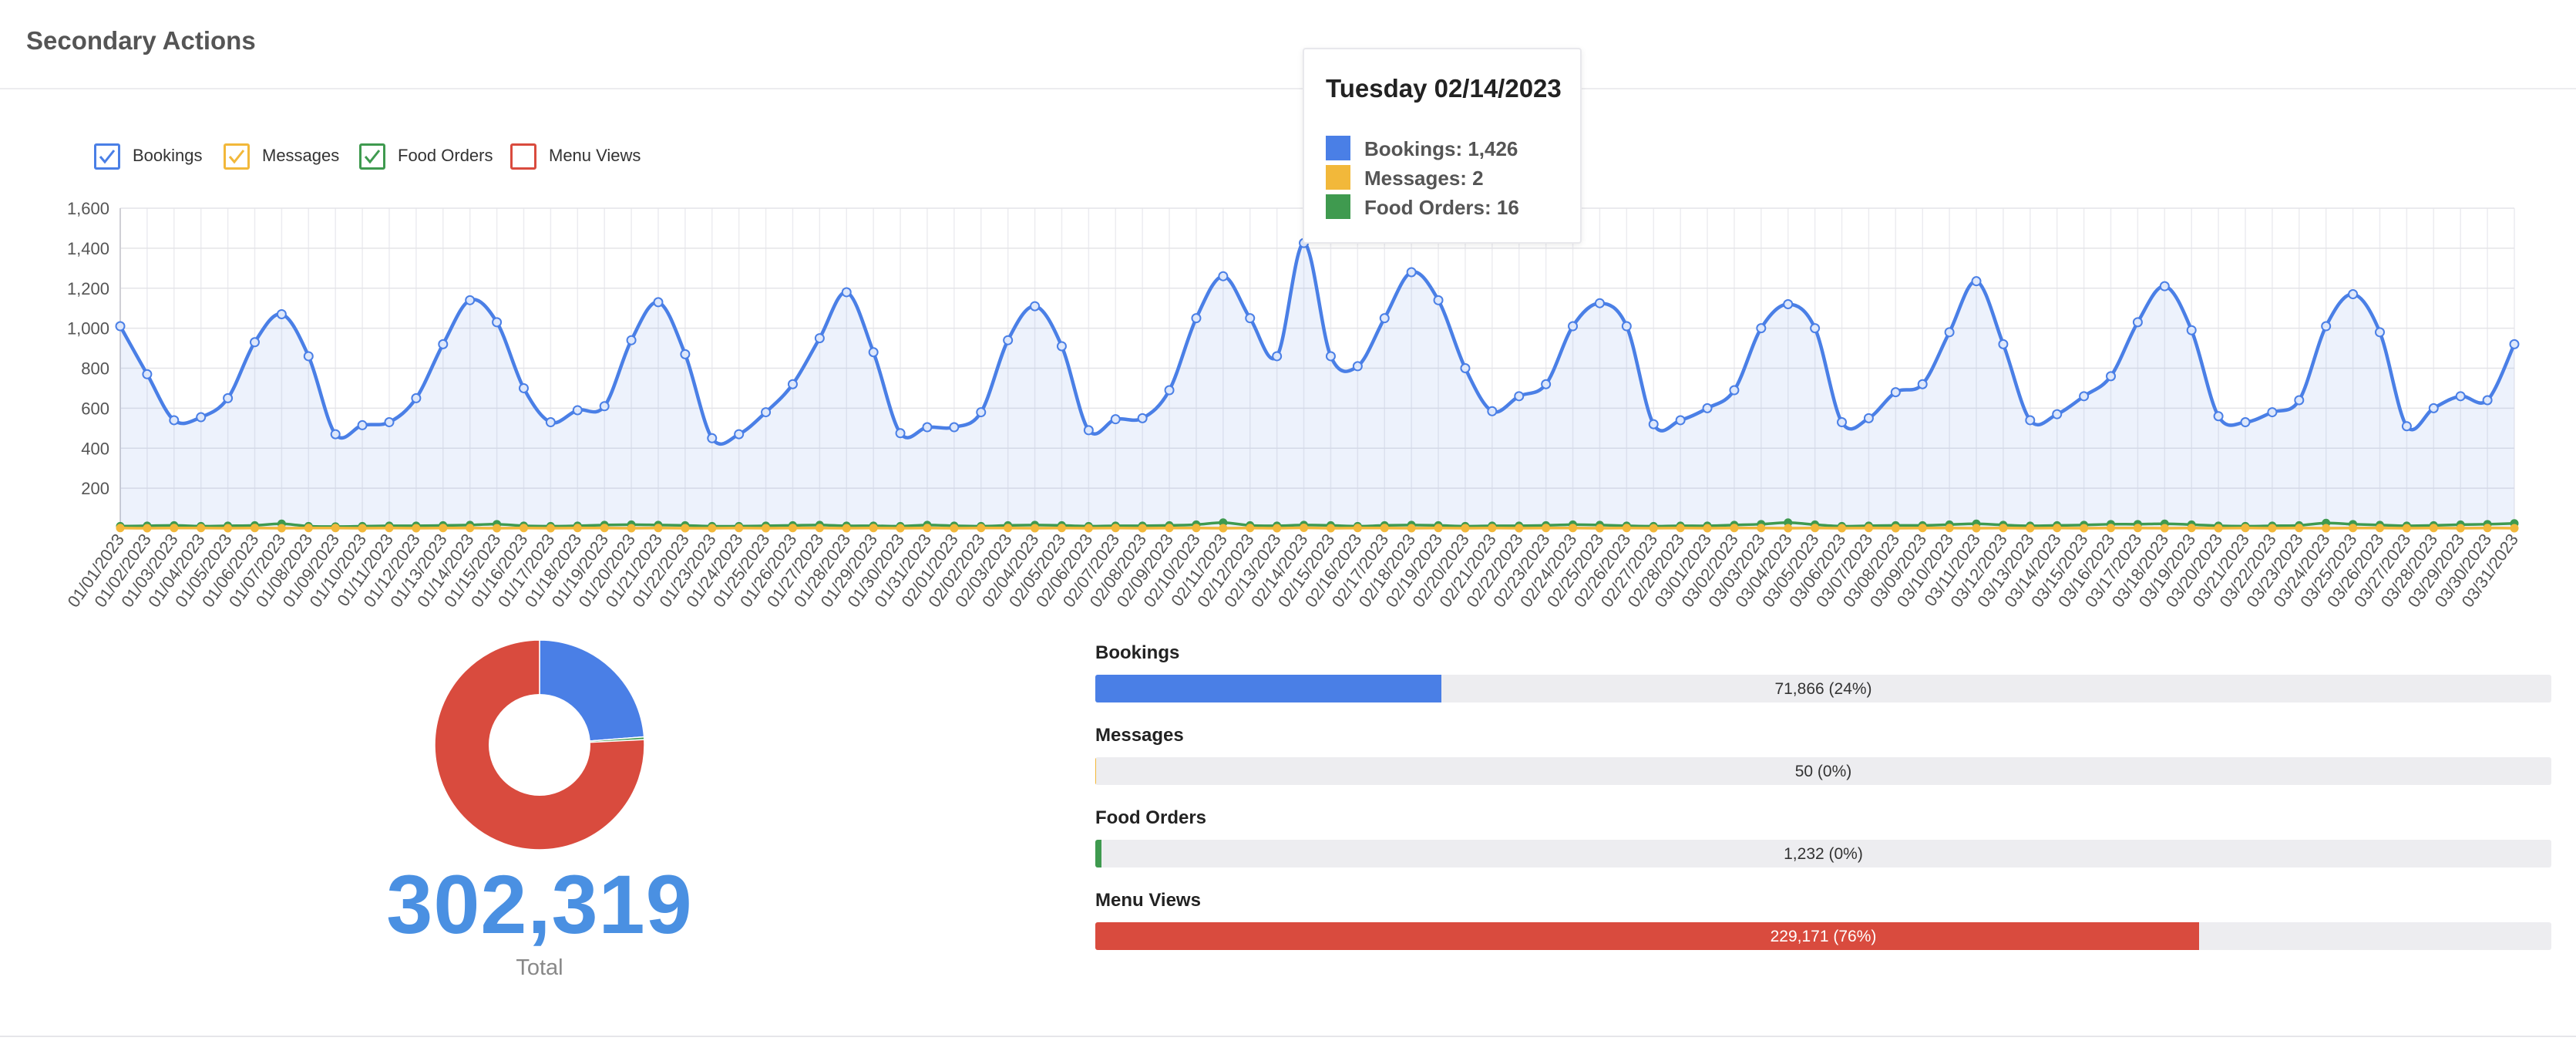 The image size is (2576, 1041). What do you see at coordinates (1823, 854) in the screenshot?
I see `bar-track-food-orders: 1,232 (0%)` at bounding box center [1823, 854].